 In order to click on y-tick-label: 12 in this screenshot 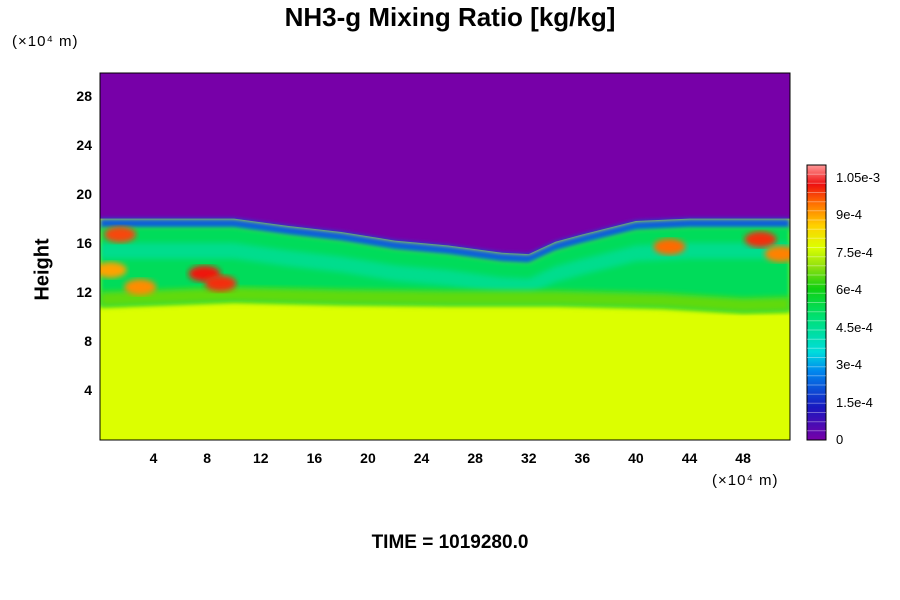, I will do `click(84, 292)`.